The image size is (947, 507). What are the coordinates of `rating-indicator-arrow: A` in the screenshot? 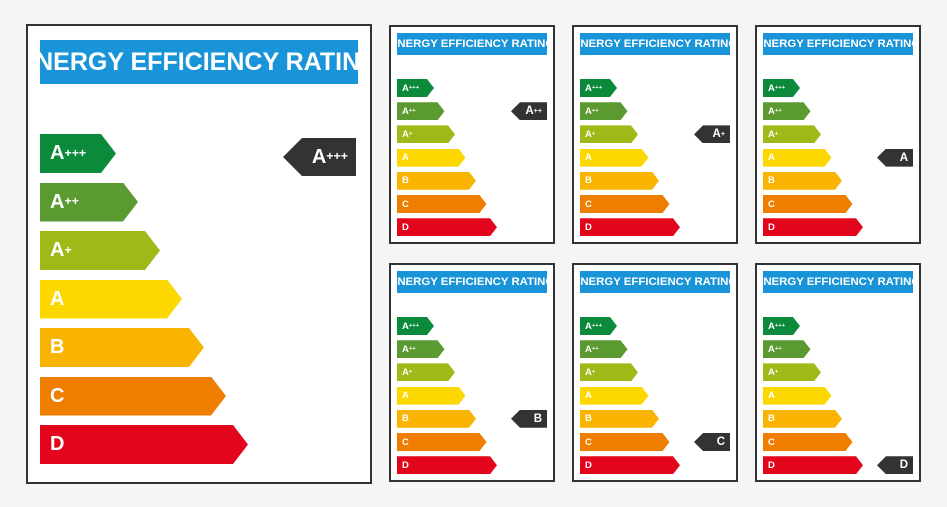 It's located at (895, 157).